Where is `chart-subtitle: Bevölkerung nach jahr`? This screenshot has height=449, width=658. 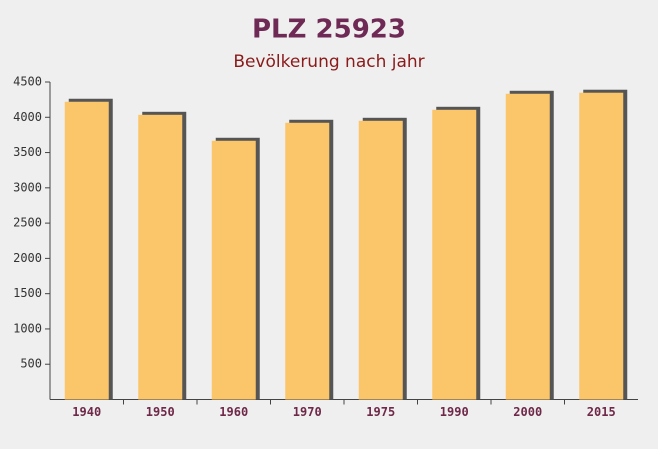 chart-subtitle: Bevölkerung nach jahr is located at coordinates (328, 62).